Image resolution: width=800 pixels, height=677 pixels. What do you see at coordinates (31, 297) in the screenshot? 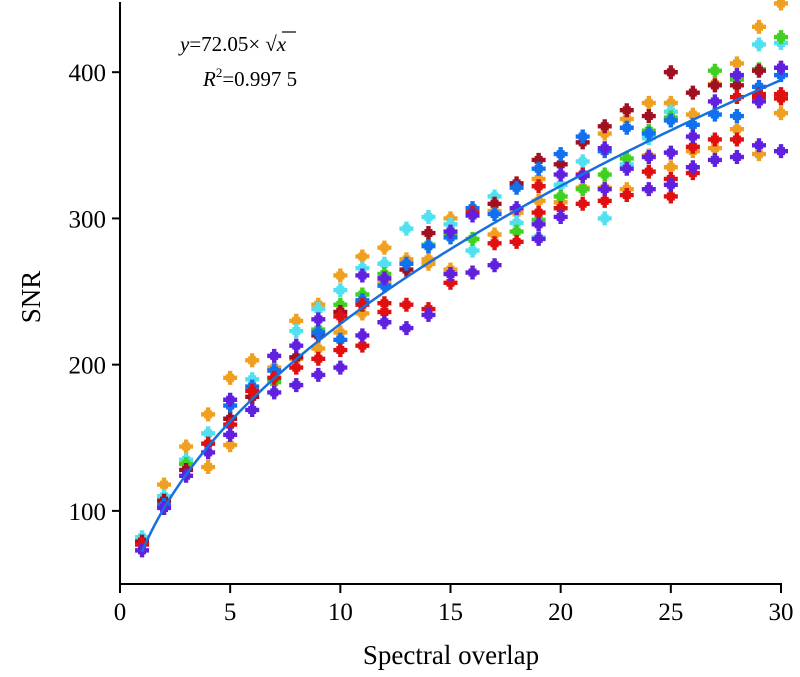
I see `y-axis-title: SNR` at bounding box center [31, 297].